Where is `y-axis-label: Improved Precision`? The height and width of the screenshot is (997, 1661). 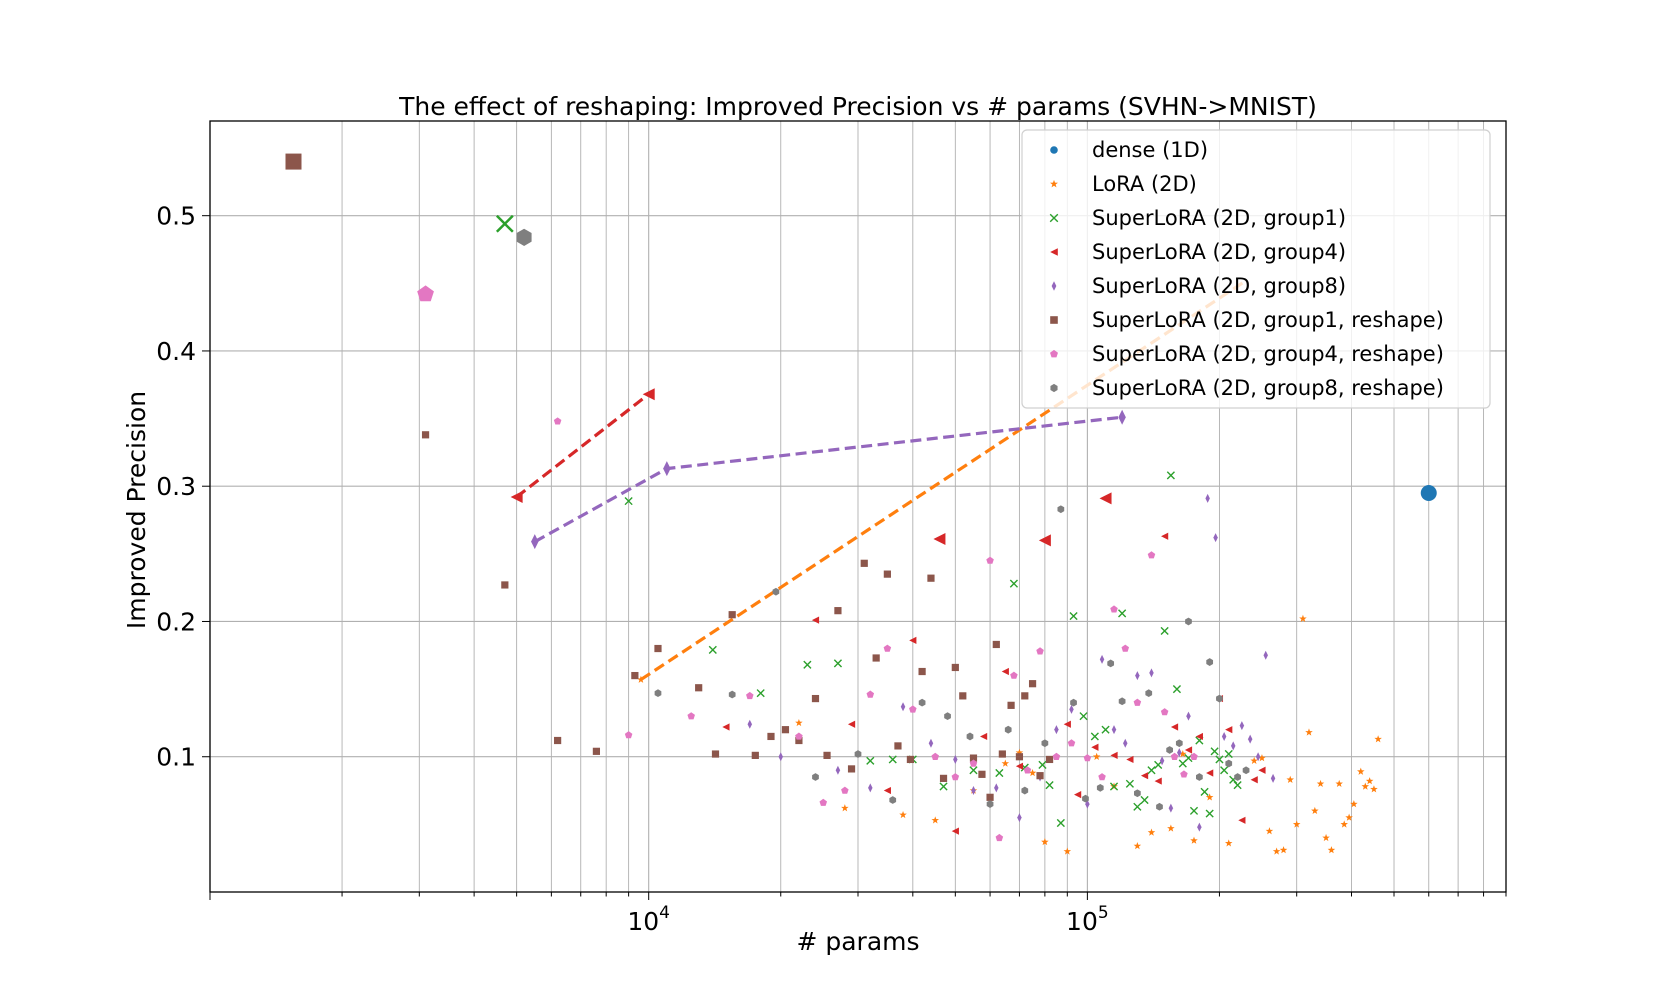
y-axis-label: Improved Precision is located at coordinates (136, 510).